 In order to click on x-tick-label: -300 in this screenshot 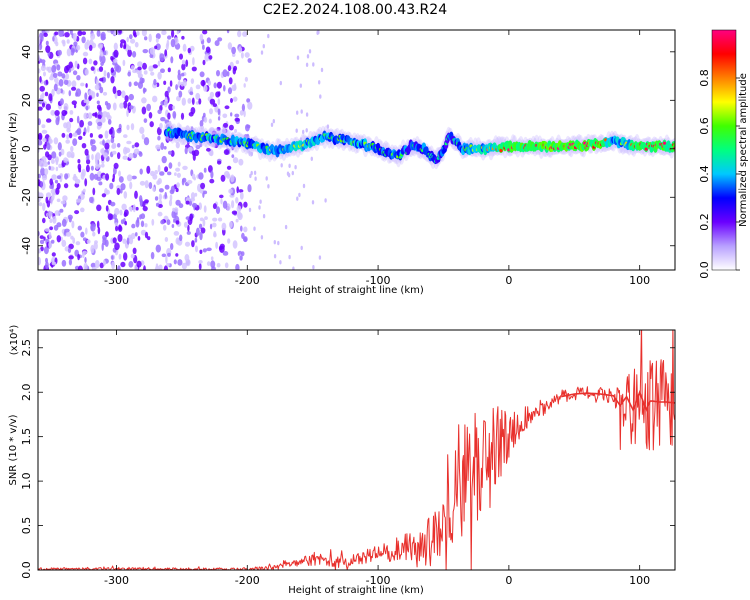, I will do `click(116, 580)`.